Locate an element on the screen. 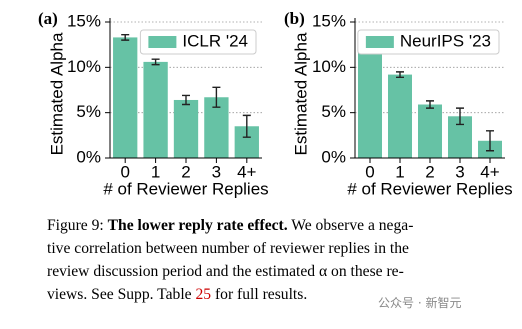 The height and width of the screenshot is (329, 522). caption-text: We observe a nega- is located at coordinates (350, 225).